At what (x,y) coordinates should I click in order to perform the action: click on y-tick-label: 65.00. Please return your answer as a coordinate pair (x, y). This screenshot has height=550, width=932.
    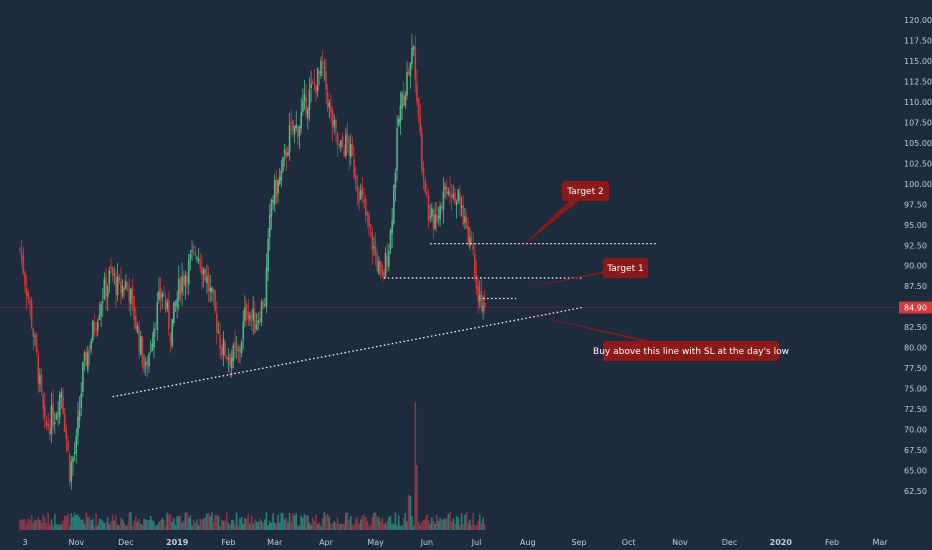
    Looking at the image, I should click on (915, 471).